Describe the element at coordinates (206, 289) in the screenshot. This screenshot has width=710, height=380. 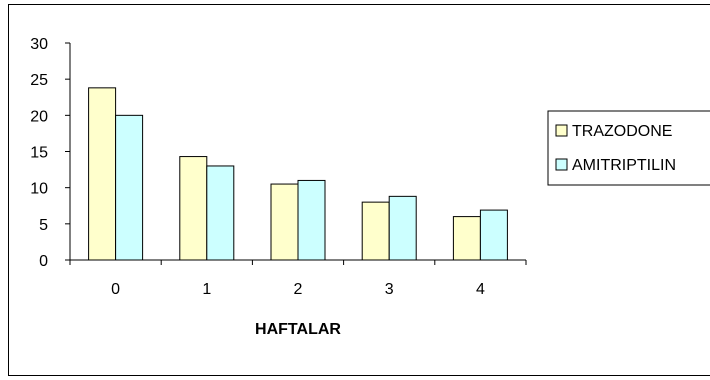
I see `x-tick-label: 1` at that location.